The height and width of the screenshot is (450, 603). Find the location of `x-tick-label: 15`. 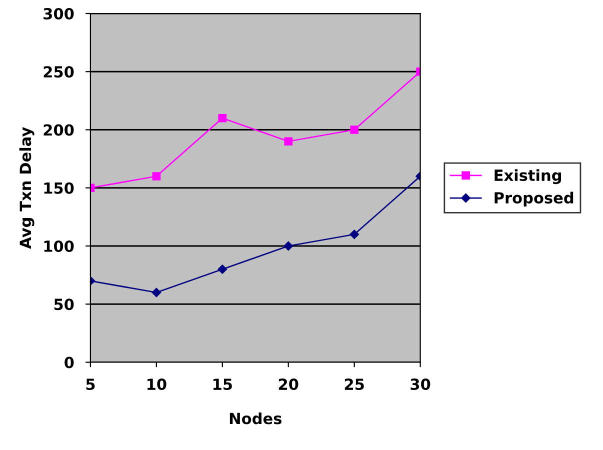

x-tick-label: 15 is located at coordinates (222, 384).